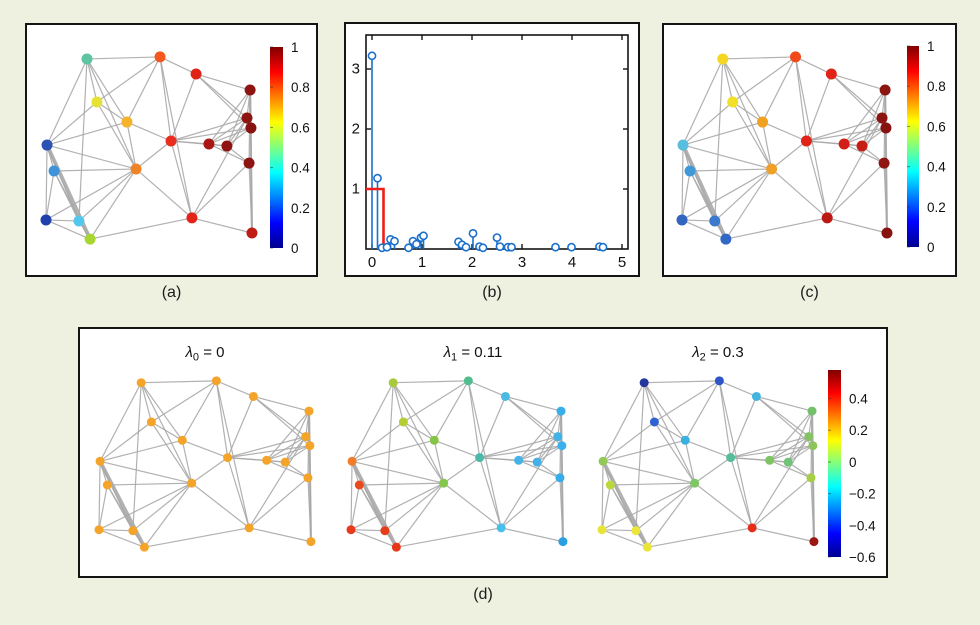  Describe the element at coordinates (483, 594) in the screenshot. I see `panel-d-caption: (d)` at that location.